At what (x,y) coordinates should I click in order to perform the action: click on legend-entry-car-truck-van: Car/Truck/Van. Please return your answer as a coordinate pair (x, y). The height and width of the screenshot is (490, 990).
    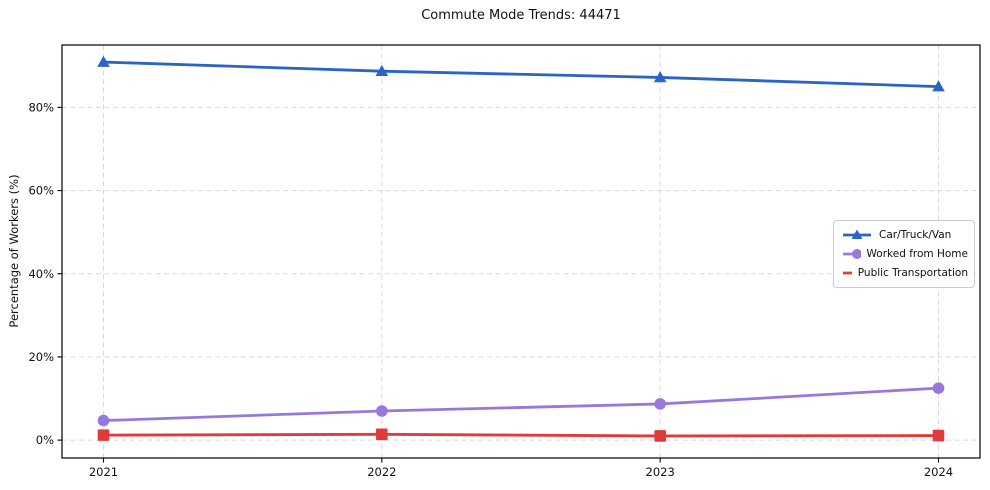
    Looking at the image, I should click on (904, 235).